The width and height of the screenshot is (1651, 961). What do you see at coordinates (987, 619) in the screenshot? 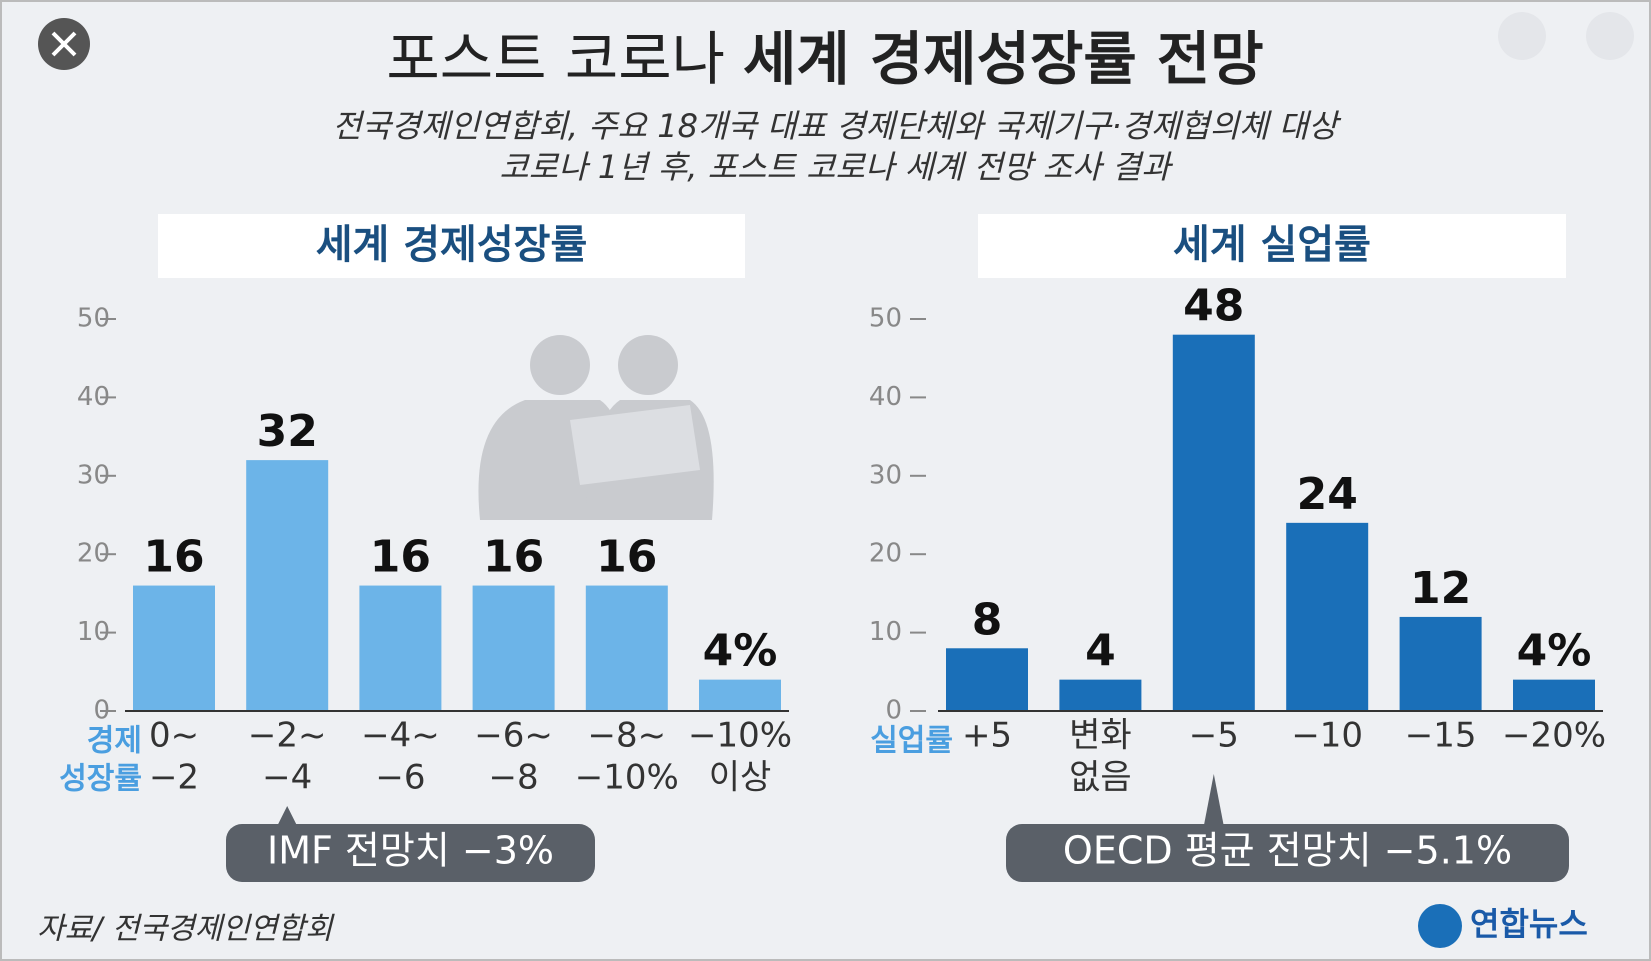
I see `value-label: 8` at bounding box center [987, 619].